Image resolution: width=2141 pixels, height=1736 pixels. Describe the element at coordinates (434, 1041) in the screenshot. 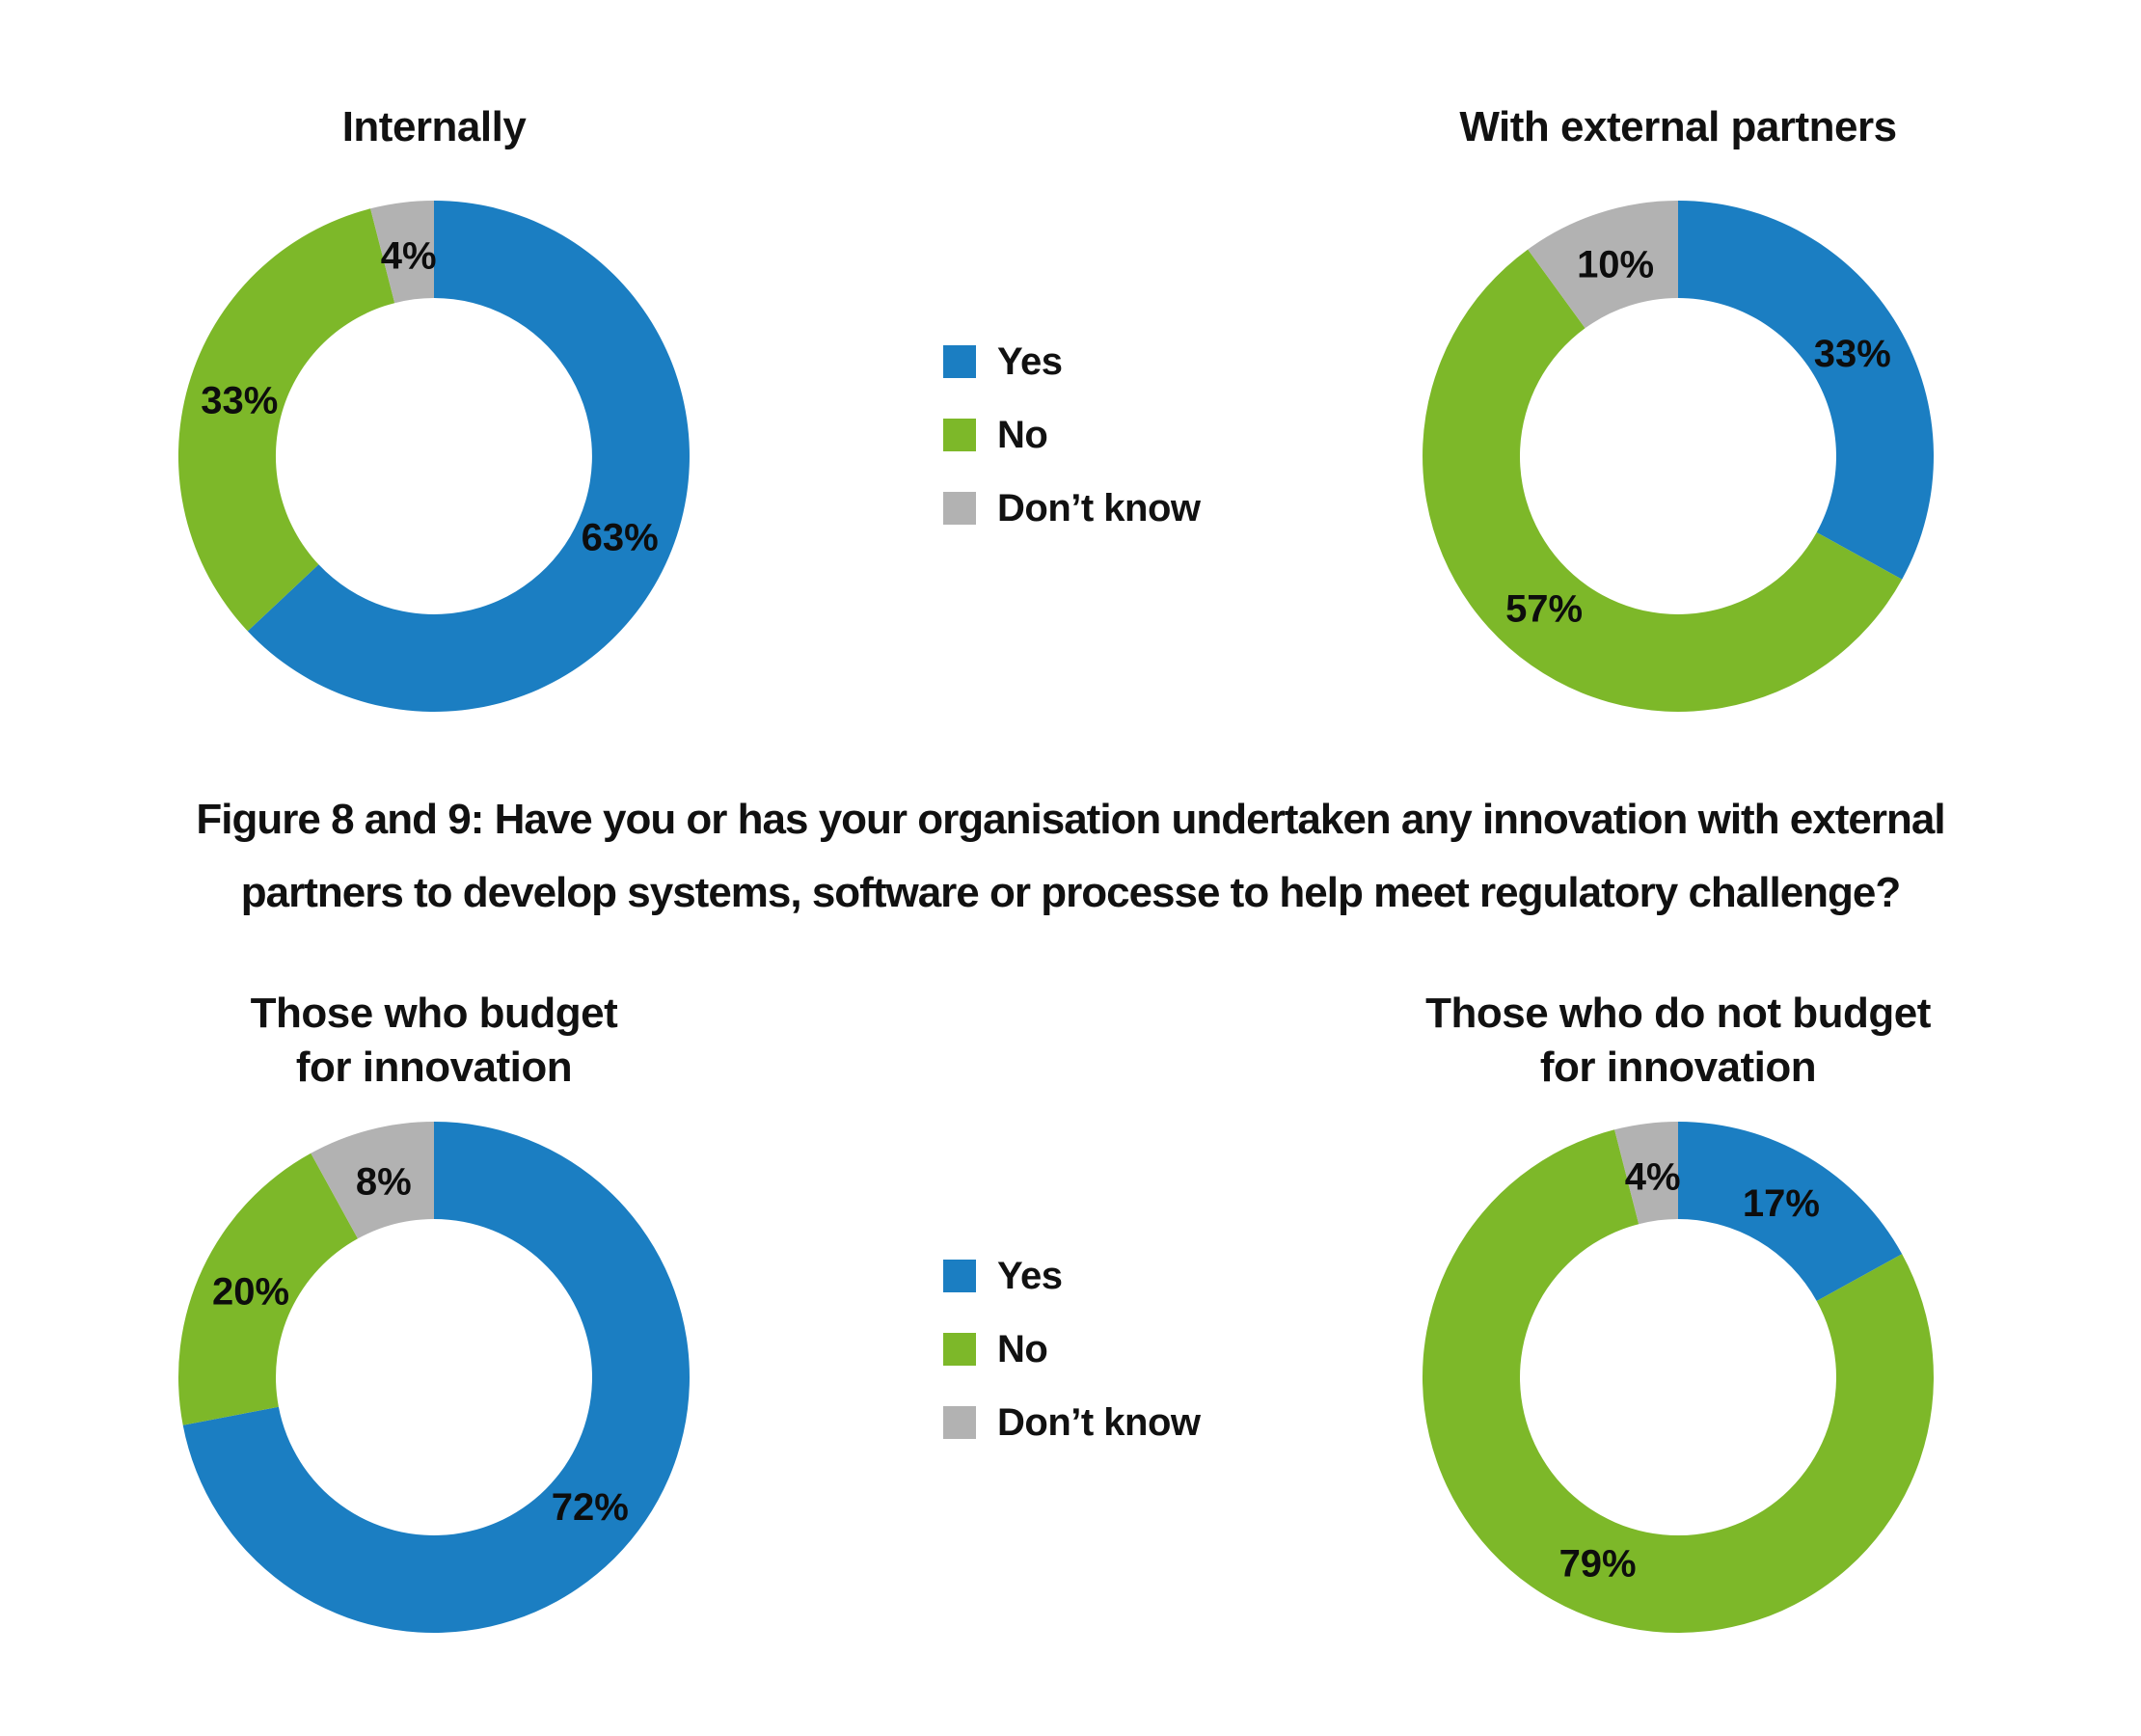

I see `chart-title-budget: Those who budget for innovation` at that location.